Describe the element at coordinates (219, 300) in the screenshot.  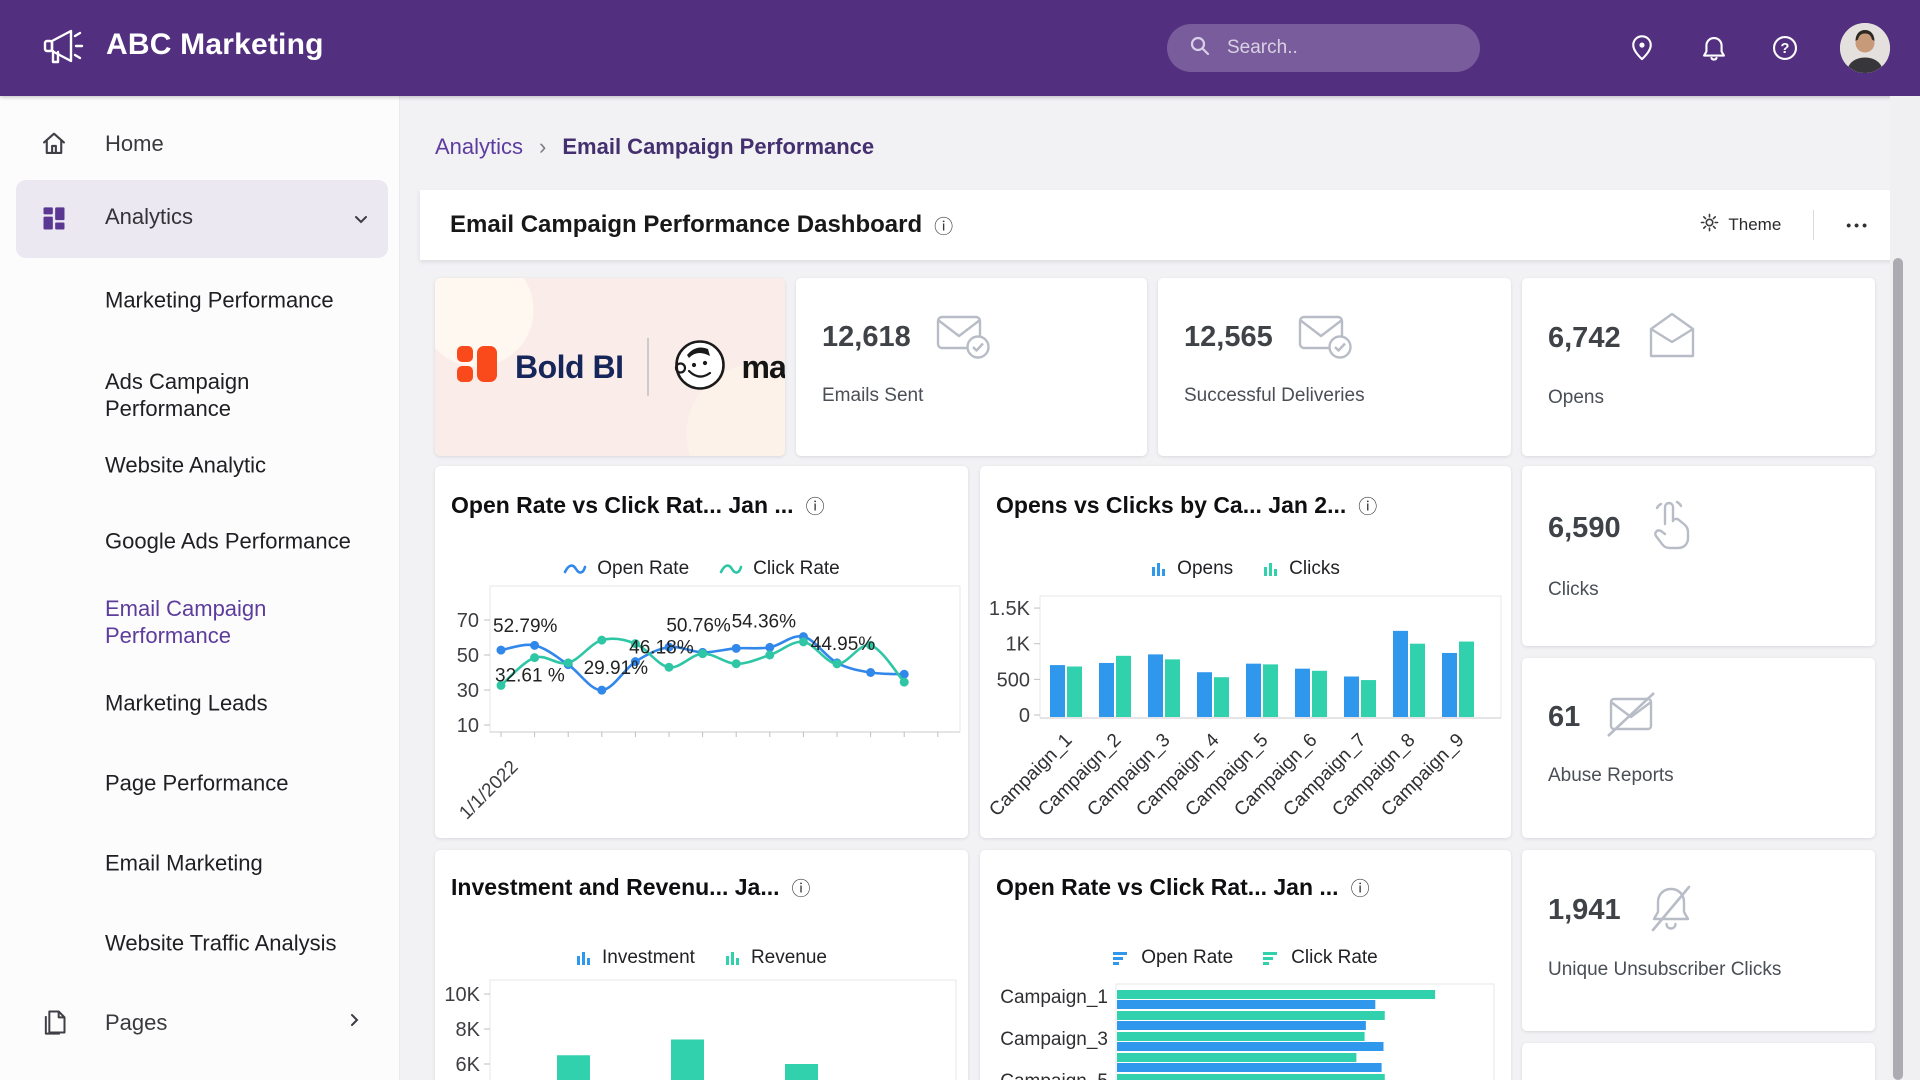
I see `sidebar-item-marketing-performance: Marketing Performance` at that location.